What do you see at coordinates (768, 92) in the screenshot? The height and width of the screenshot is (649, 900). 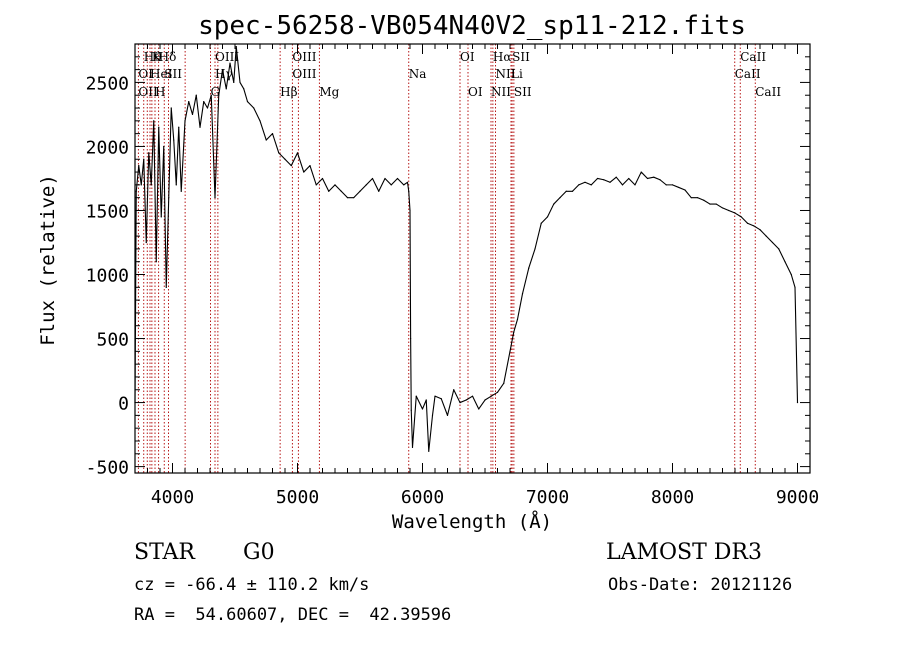 I see `line-label-lines_bot-8: CaII` at bounding box center [768, 92].